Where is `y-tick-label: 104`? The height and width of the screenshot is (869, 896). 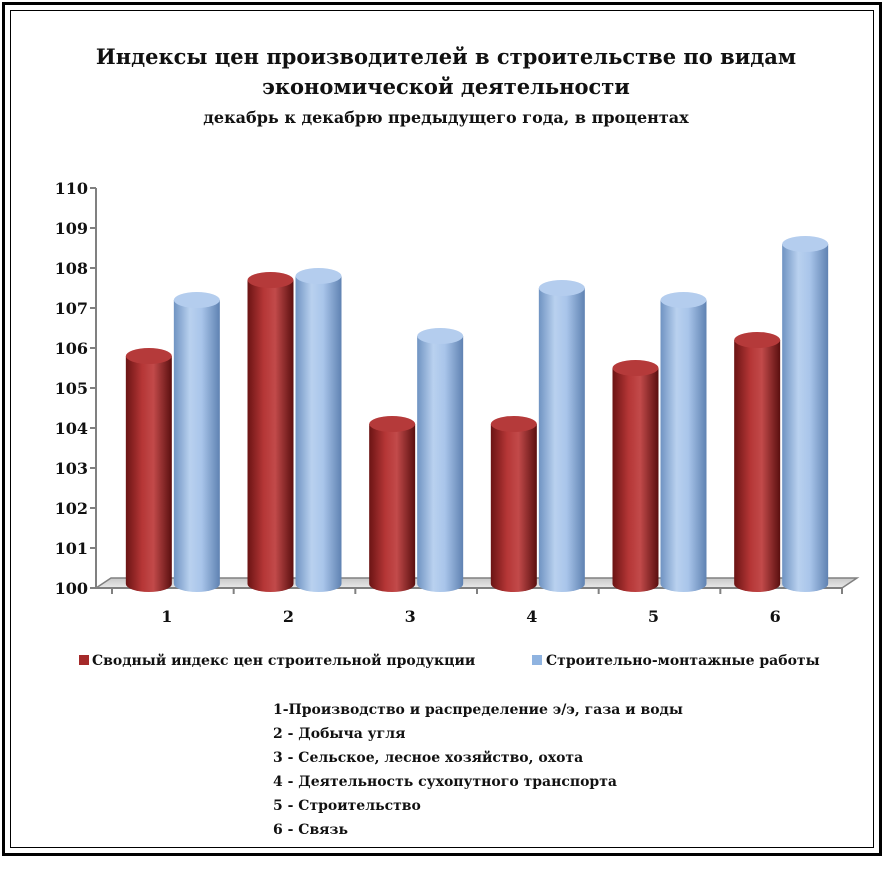
y-tick-label: 104 is located at coordinates (71, 428).